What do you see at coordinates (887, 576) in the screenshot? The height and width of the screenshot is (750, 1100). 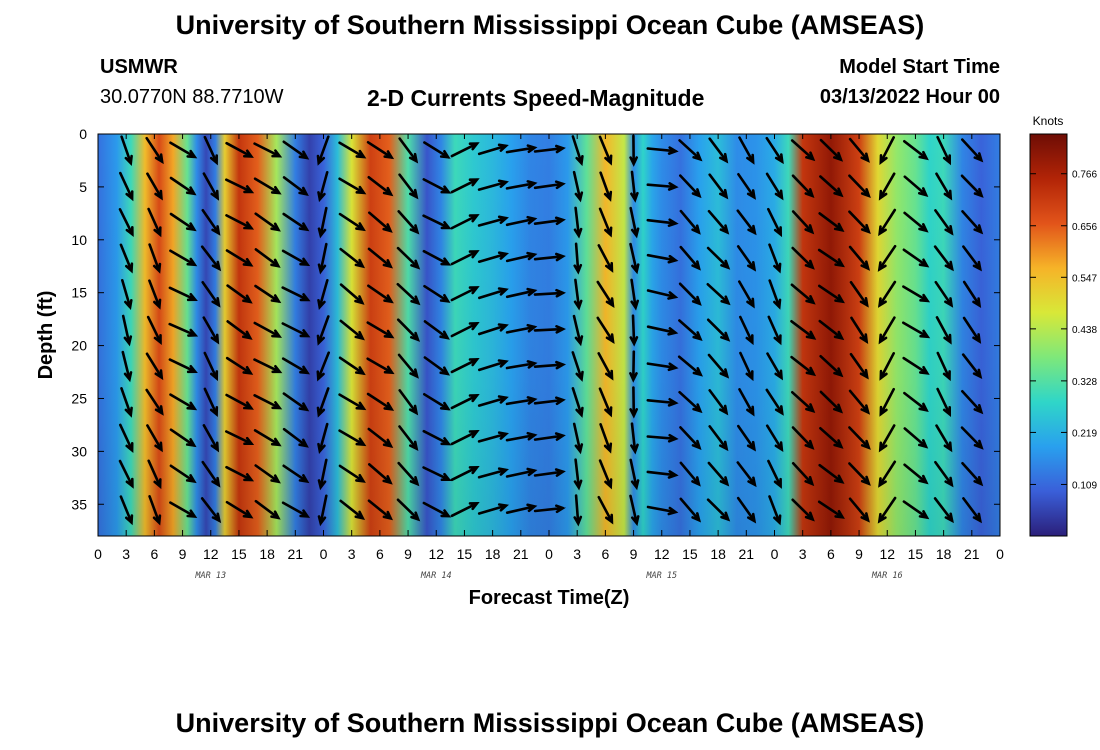 I see `date-label: MAR 16` at bounding box center [887, 576].